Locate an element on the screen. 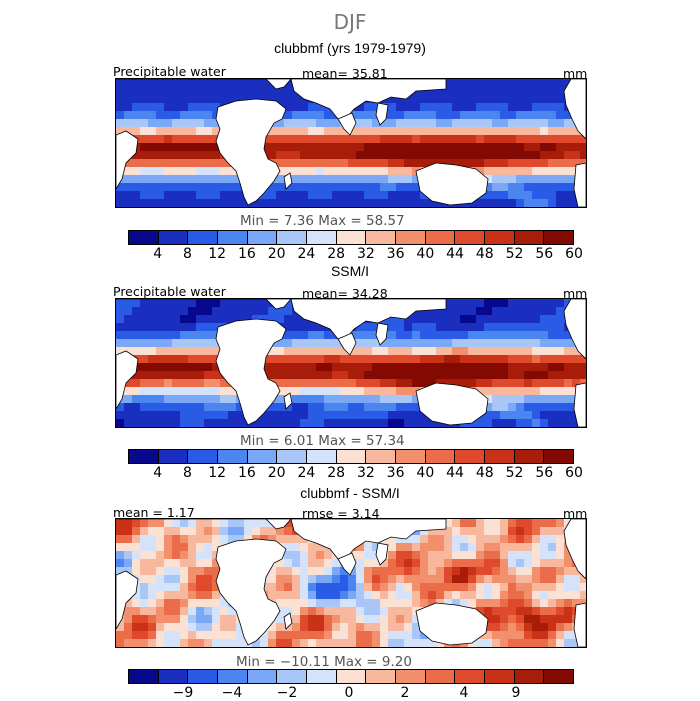 This screenshot has height=701, width=700. colorbar-tick-label: 52 is located at coordinates (514, 254).